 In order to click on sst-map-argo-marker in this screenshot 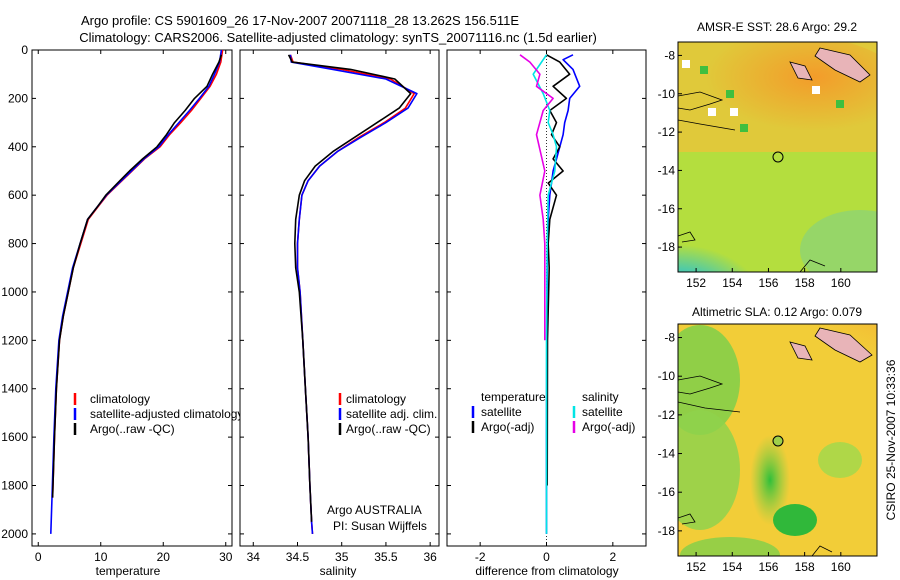, I will do `click(778, 157)`.